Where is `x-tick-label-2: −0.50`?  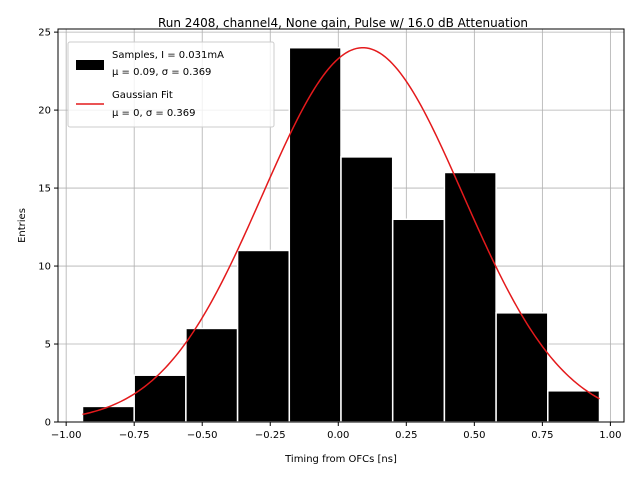 x-tick-label-2: −0.50 is located at coordinates (202, 435).